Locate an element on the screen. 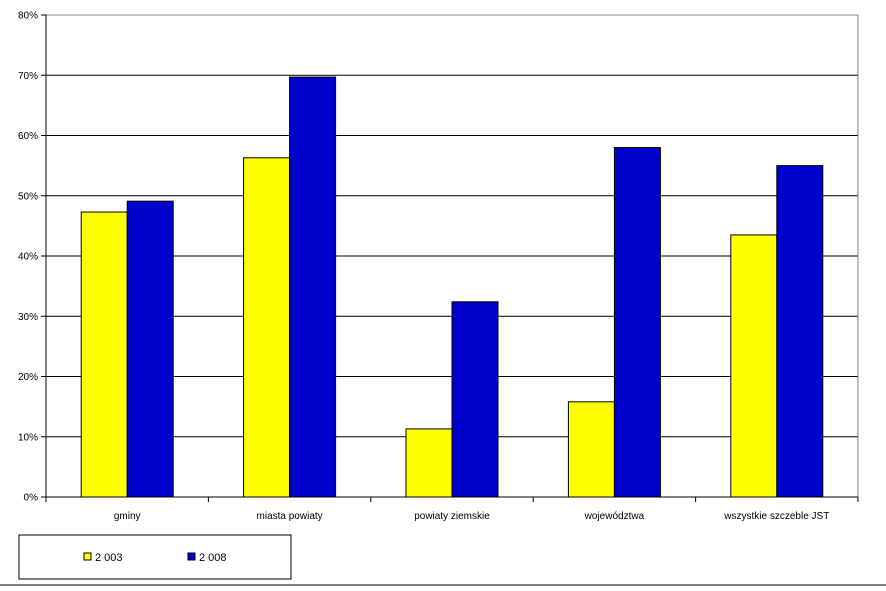 This screenshot has width=886, height=591. y-tick-label: 30% is located at coordinates (28, 317).